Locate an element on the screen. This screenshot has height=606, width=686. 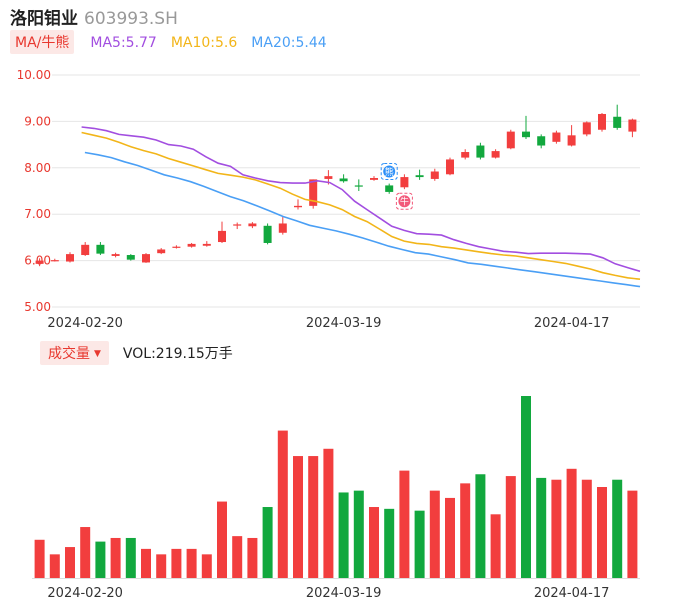
price-tick-label: 9.00 is located at coordinates (37, 121).